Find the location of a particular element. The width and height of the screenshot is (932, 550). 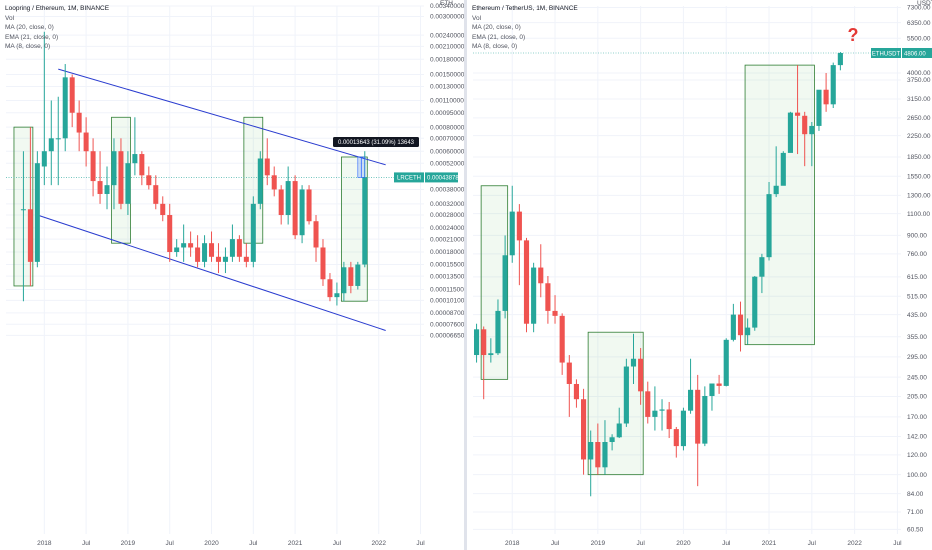

left-y-tick-label: 0.00013500 is located at coordinates (447, 276).